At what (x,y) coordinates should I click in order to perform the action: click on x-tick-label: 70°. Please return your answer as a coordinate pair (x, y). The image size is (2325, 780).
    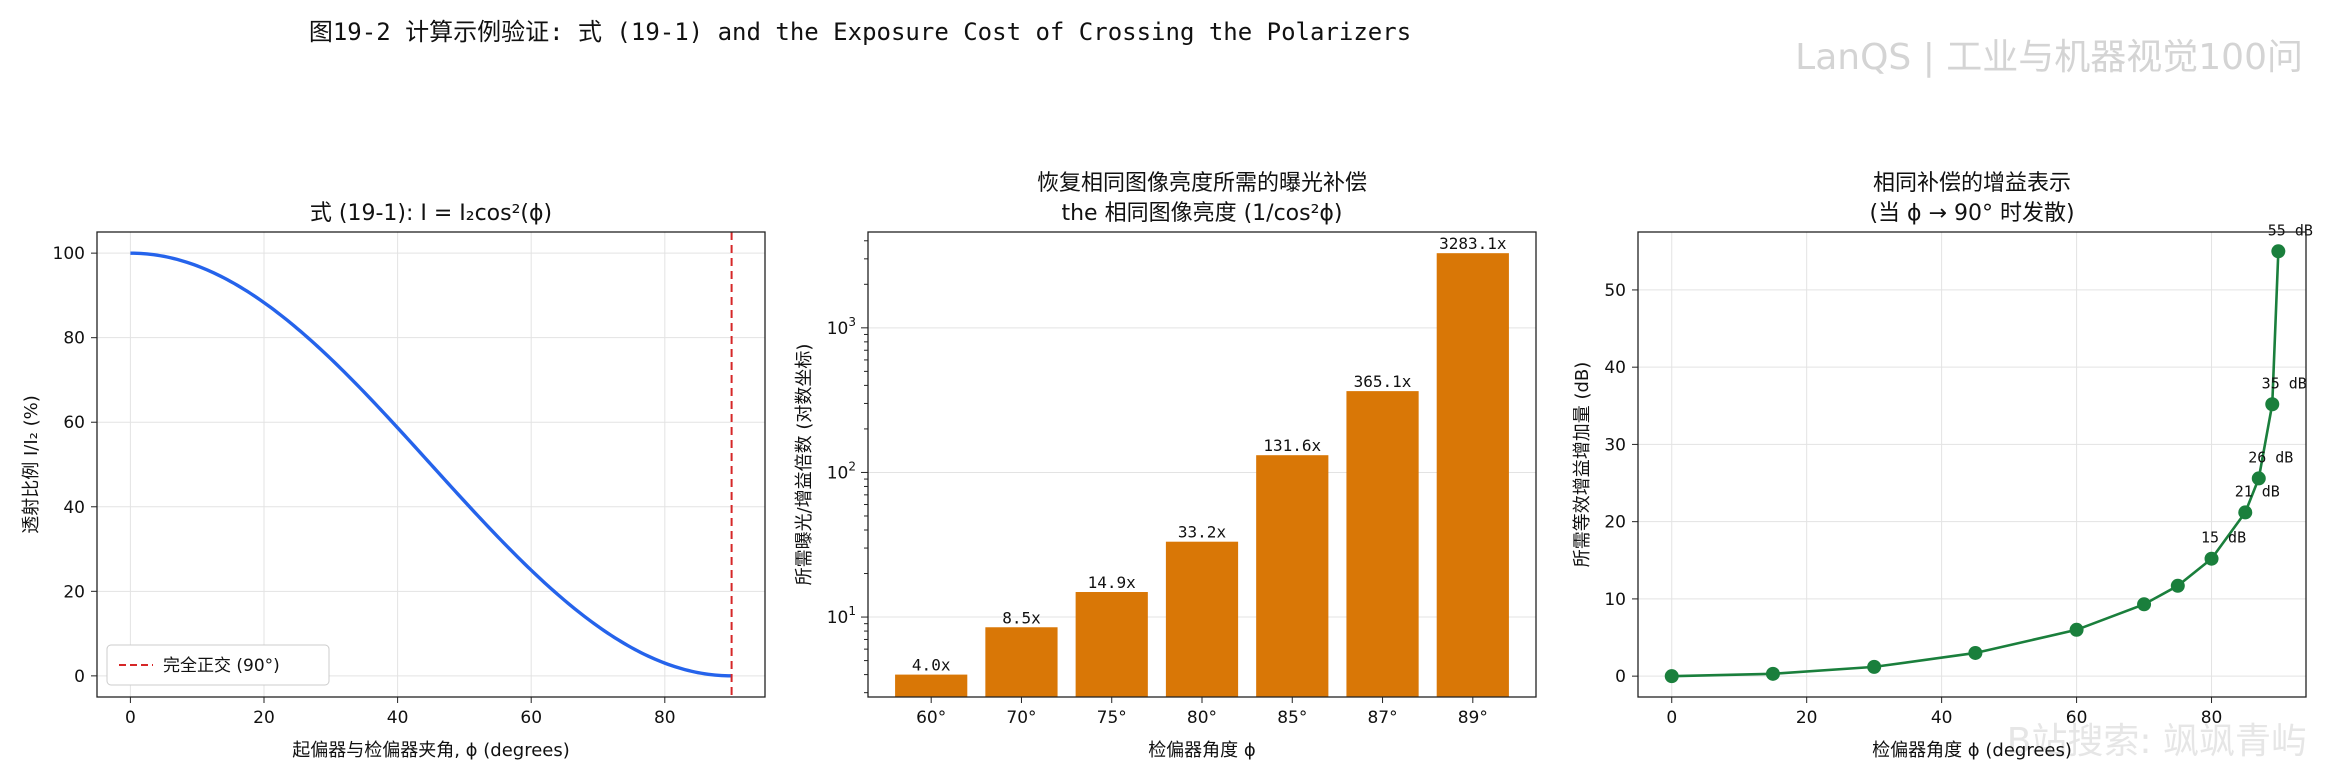
    Looking at the image, I should click on (1021, 718).